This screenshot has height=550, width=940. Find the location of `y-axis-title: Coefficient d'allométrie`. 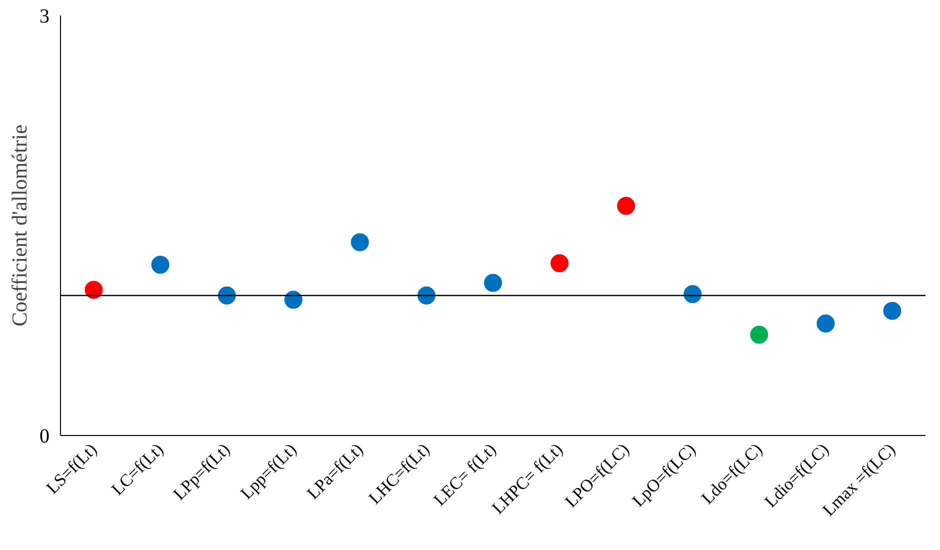

y-axis-title: Coefficient d'allométrie is located at coordinates (20, 225).